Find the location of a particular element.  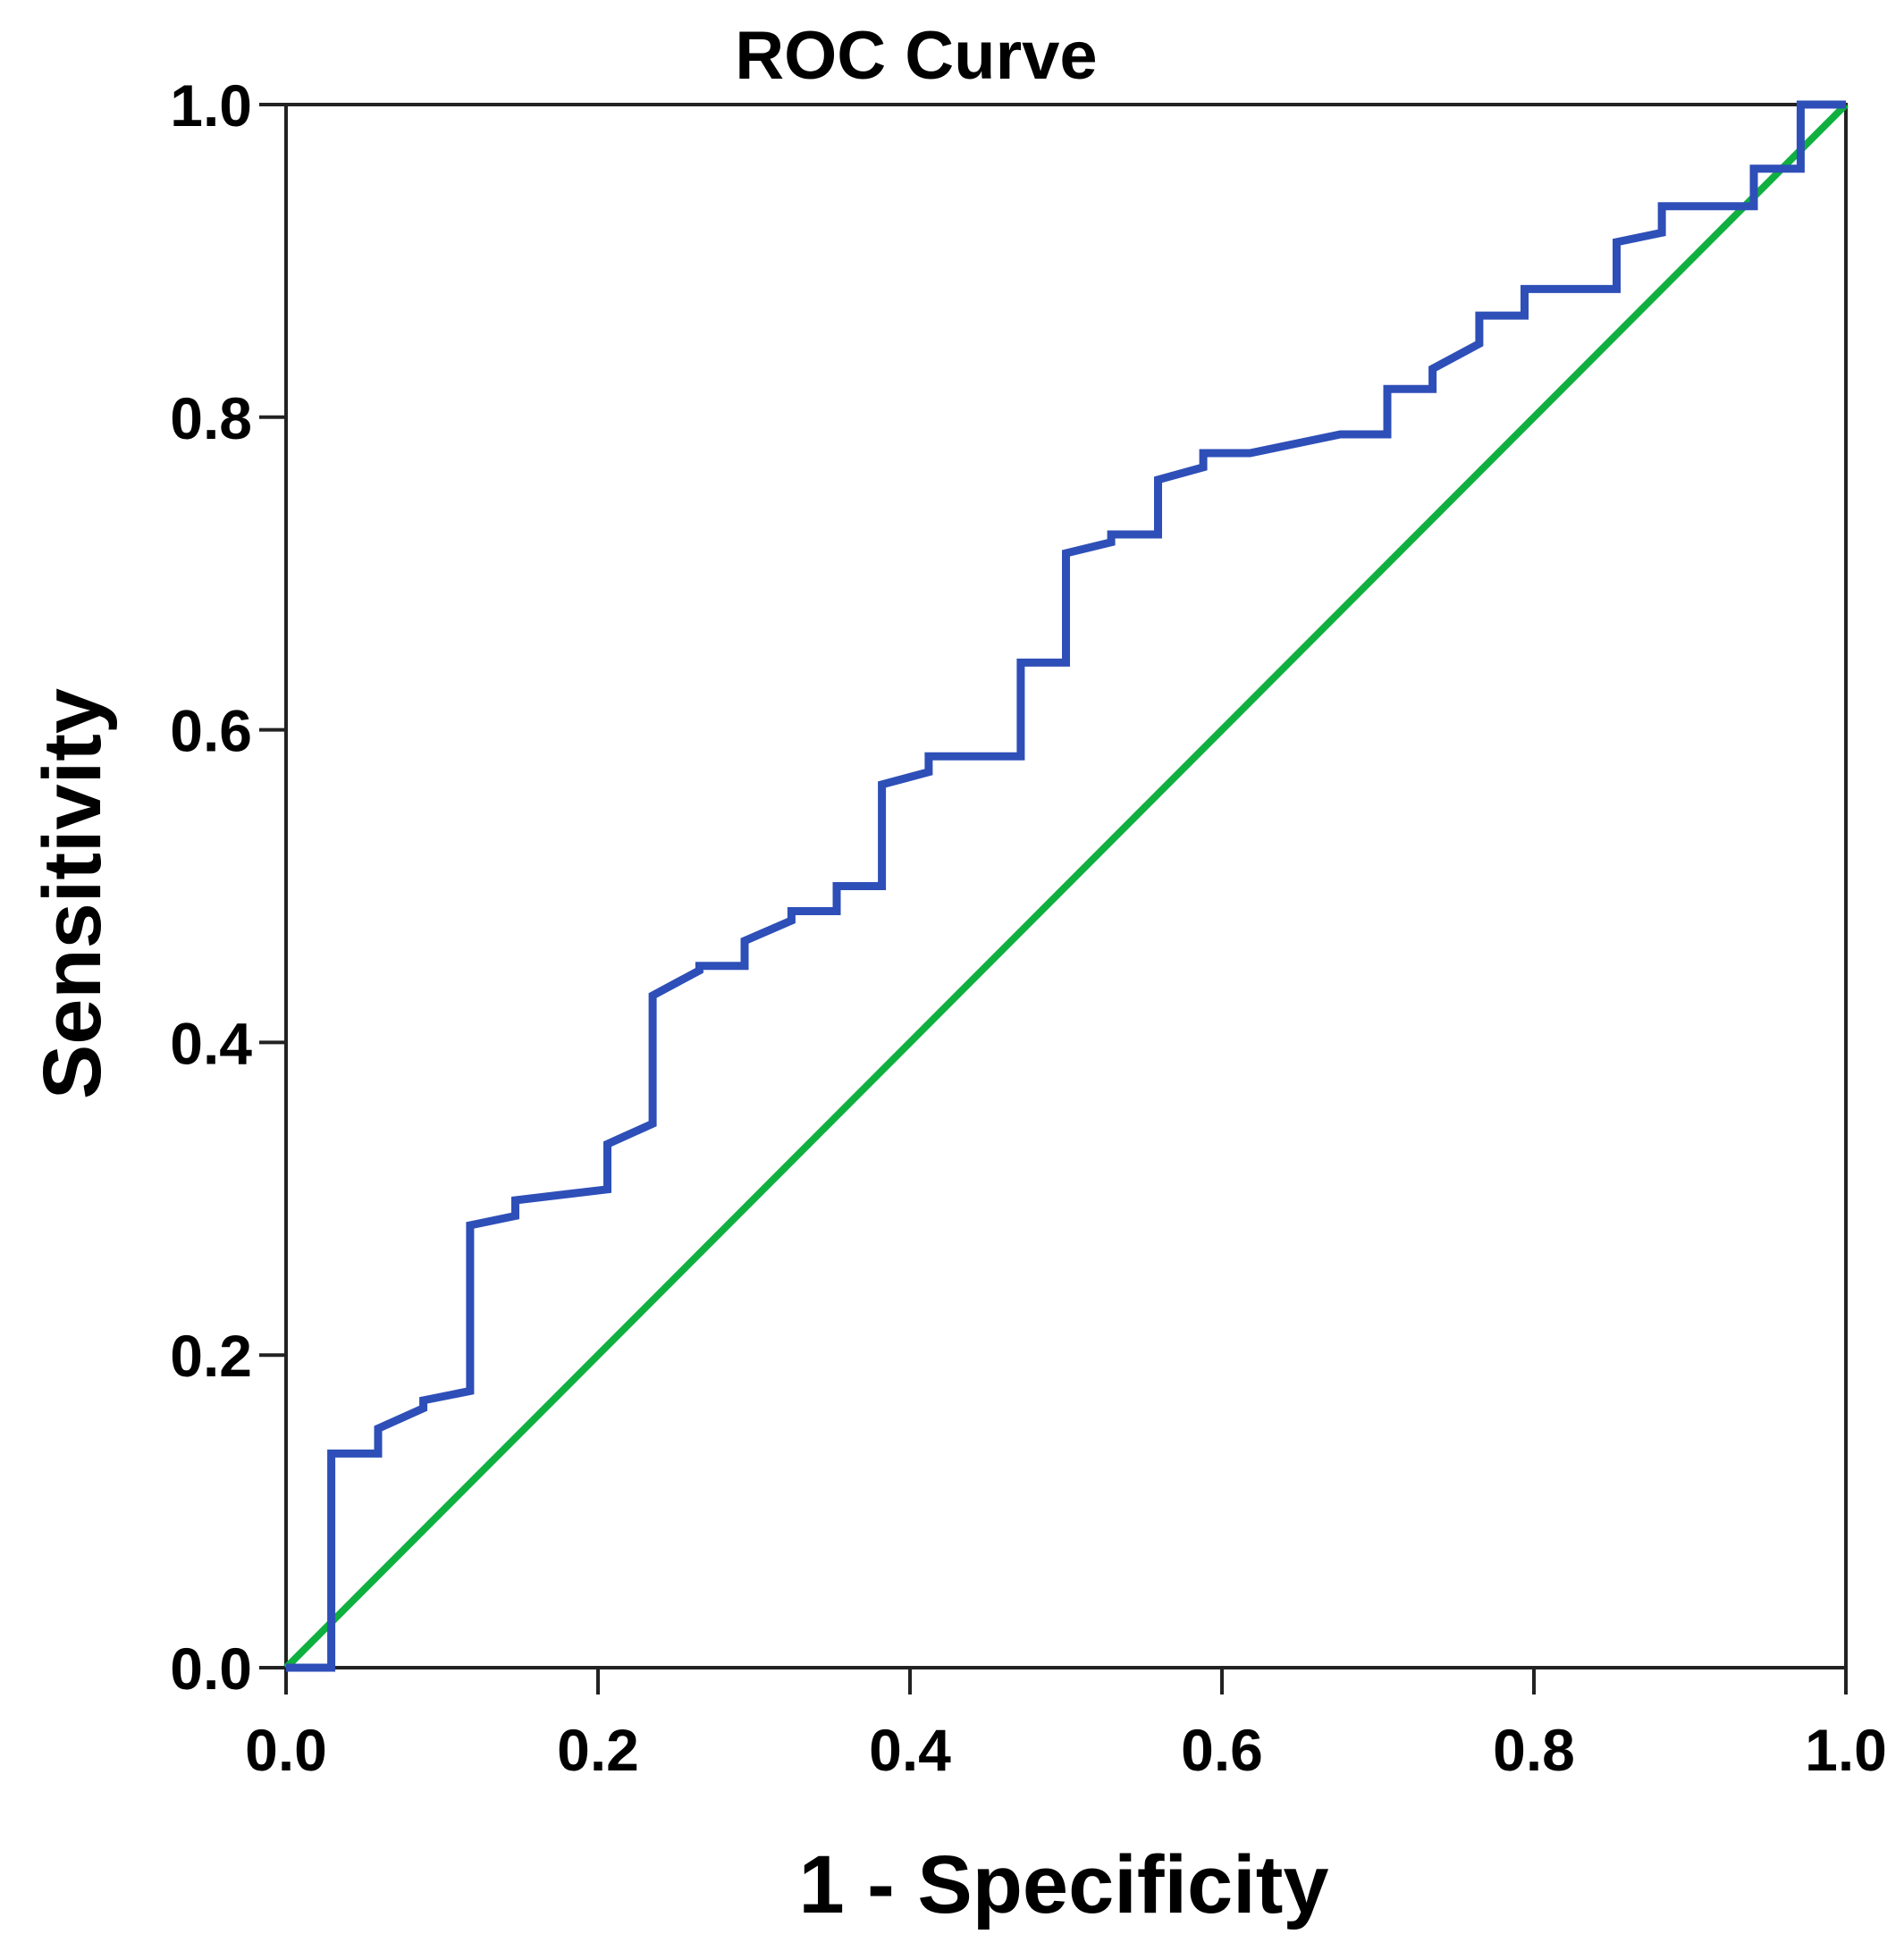

y-tick-label: 0.6 is located at coordinates (211, 731).